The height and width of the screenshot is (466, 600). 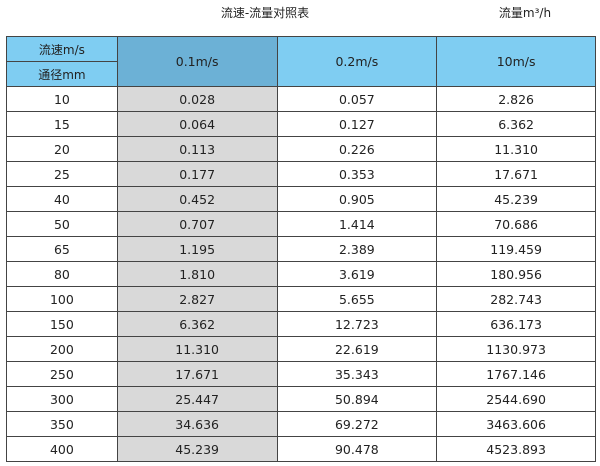 I want to click on flow-cell: 3.619, so click(x=357, y=274).